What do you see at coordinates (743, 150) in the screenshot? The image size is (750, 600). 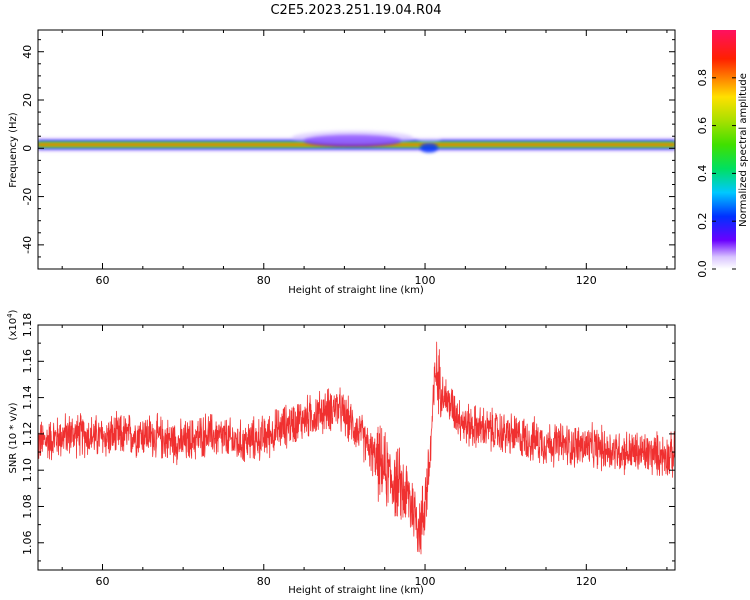 I see `colorbar-label: Normalized spectral amplitude` at bounding box center [743, 150].